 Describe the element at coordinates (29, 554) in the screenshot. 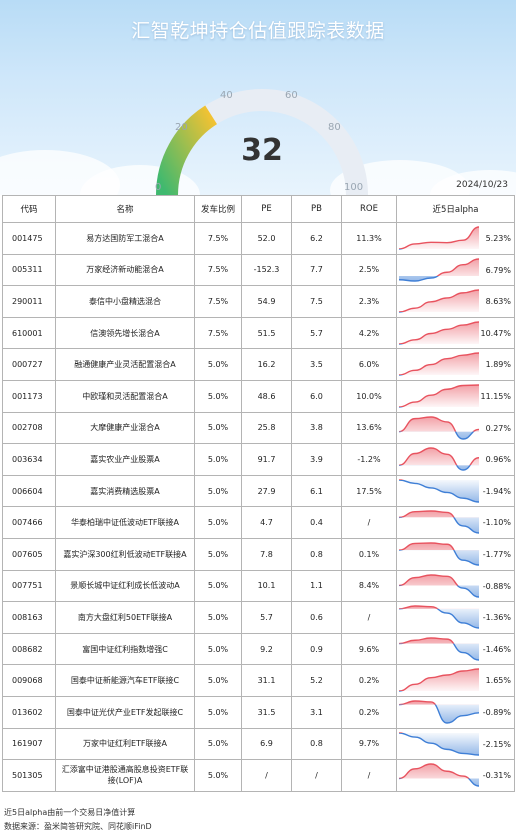

I see `fund-code: 007605` at that location.